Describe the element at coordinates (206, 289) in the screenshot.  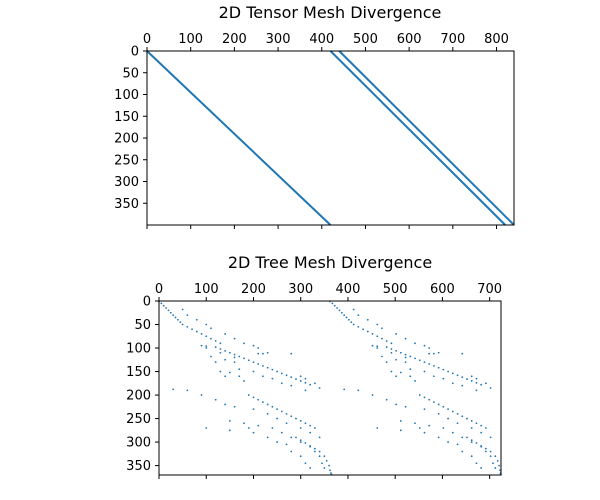
I see `x-tick-label: 100` at that location.